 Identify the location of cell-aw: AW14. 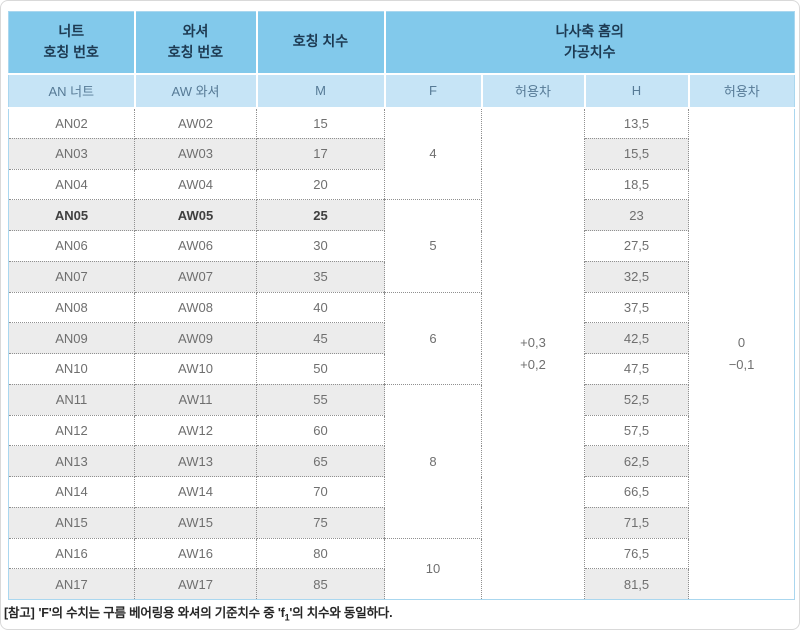
(195, 492).